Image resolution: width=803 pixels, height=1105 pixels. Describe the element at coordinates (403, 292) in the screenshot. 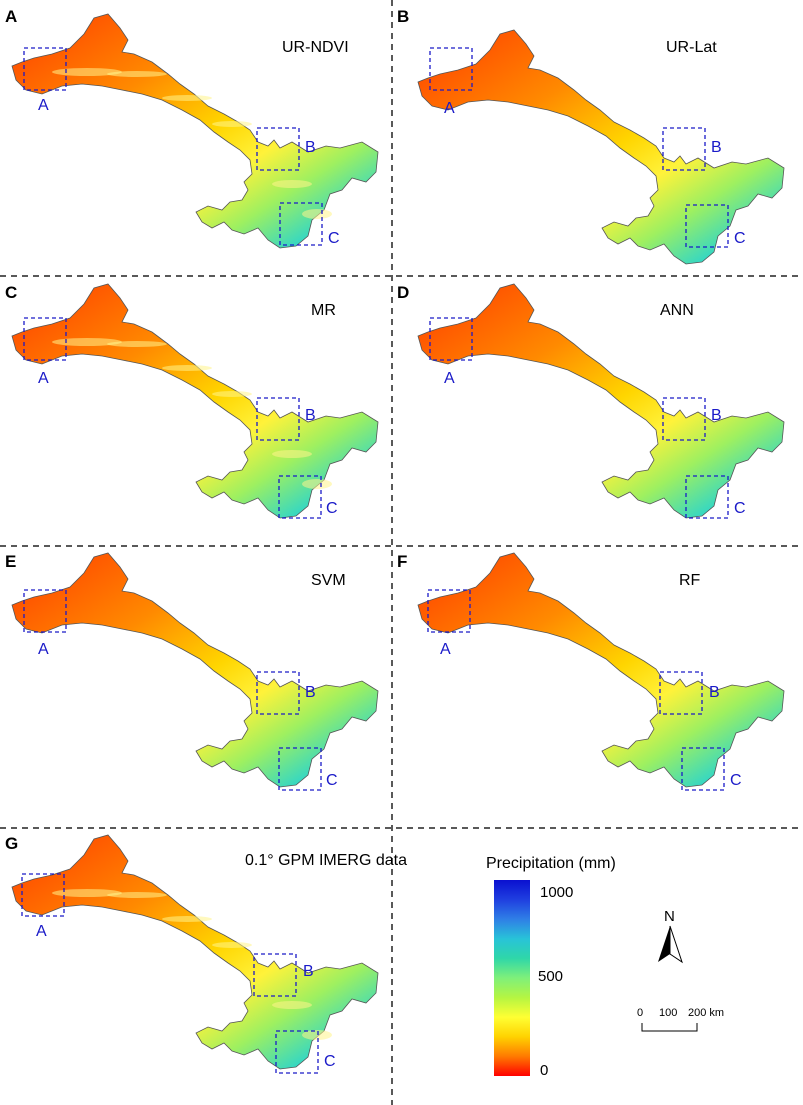

I see `panel-letter: D` at that location.